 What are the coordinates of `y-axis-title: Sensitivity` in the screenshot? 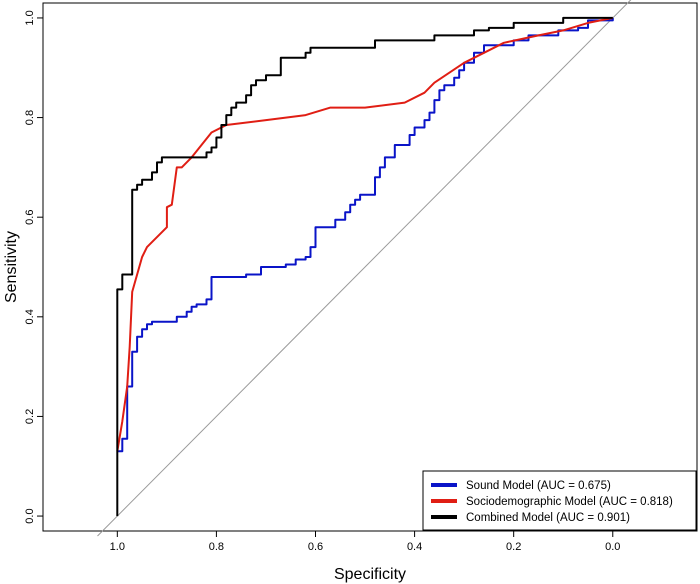 It's located at (11, 267).